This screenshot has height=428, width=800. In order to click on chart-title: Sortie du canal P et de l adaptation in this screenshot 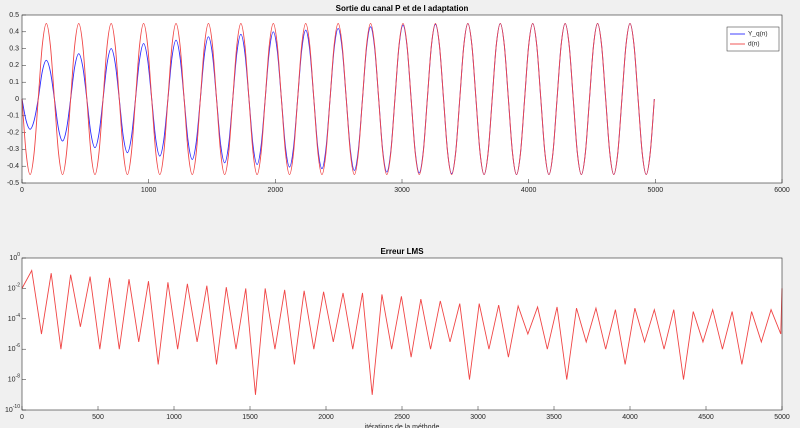, I will do `click(402, 8)`.